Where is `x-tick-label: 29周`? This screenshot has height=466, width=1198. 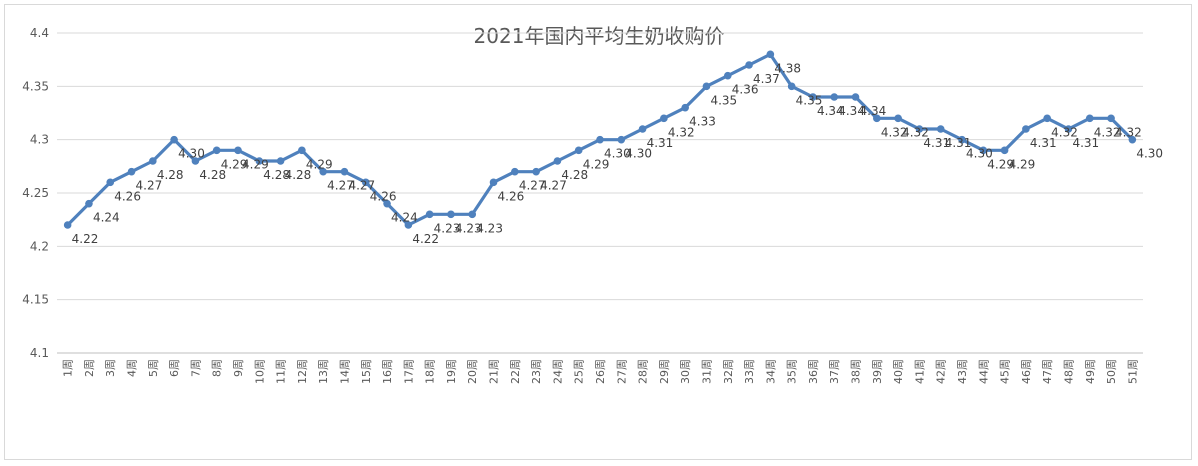 x-tick-label: 29周 is located at coordinates (664, 371).